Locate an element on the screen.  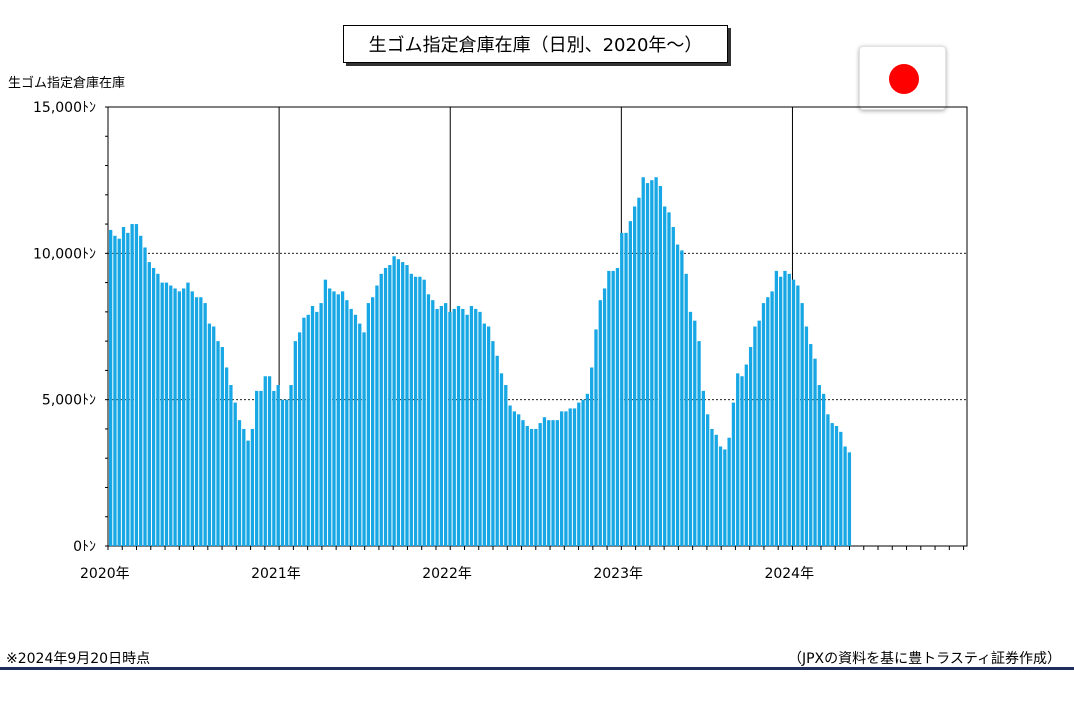
x-year-label: 2023年 is located at coordinates (618, 574).